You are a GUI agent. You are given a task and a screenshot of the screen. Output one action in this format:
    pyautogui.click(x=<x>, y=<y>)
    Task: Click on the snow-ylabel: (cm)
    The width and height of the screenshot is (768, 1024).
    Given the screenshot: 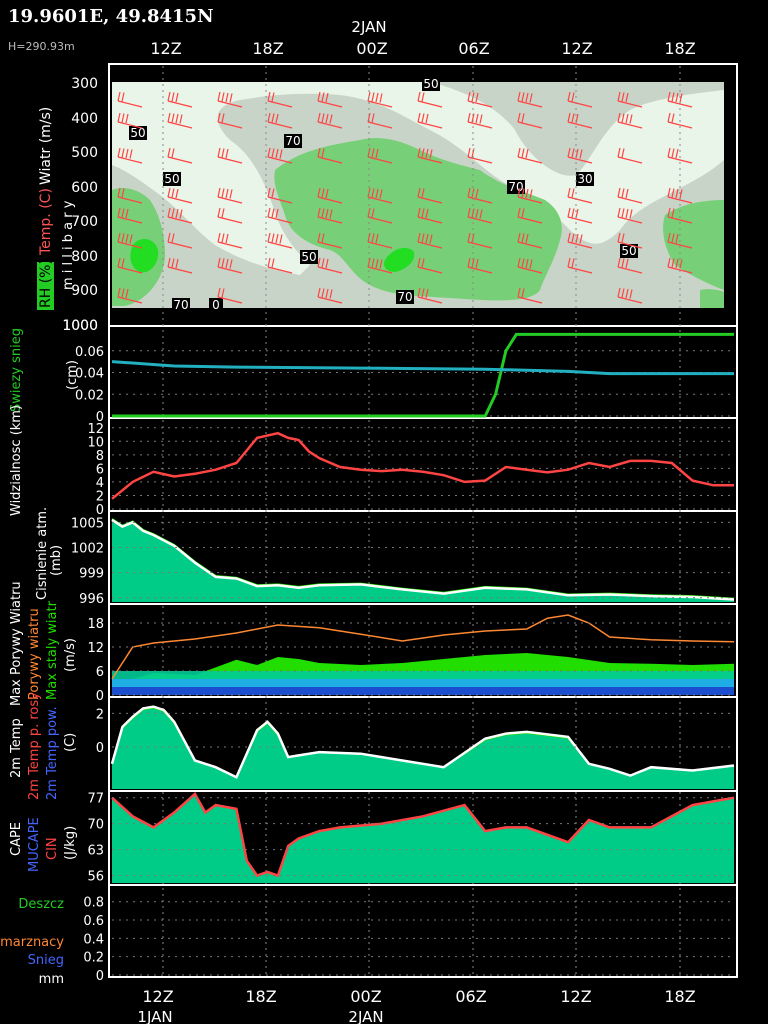 What is the action you would take?
    pyautogui.click(x=72, y=375)
    